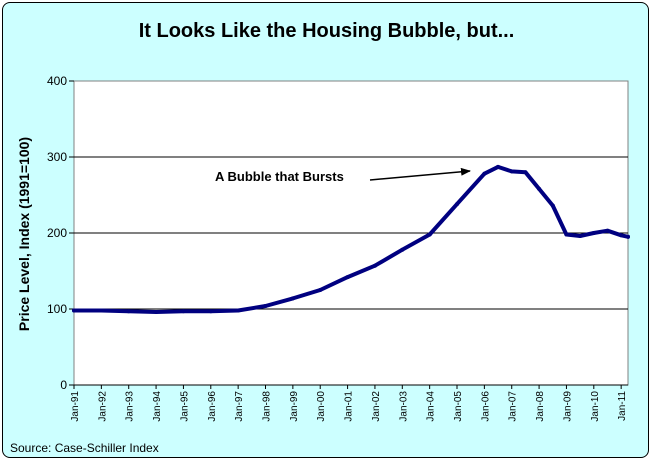  Describe the element at coordinates (431, 406) in the screenshot. I see `x-tick-label: Jan-04` at that location.